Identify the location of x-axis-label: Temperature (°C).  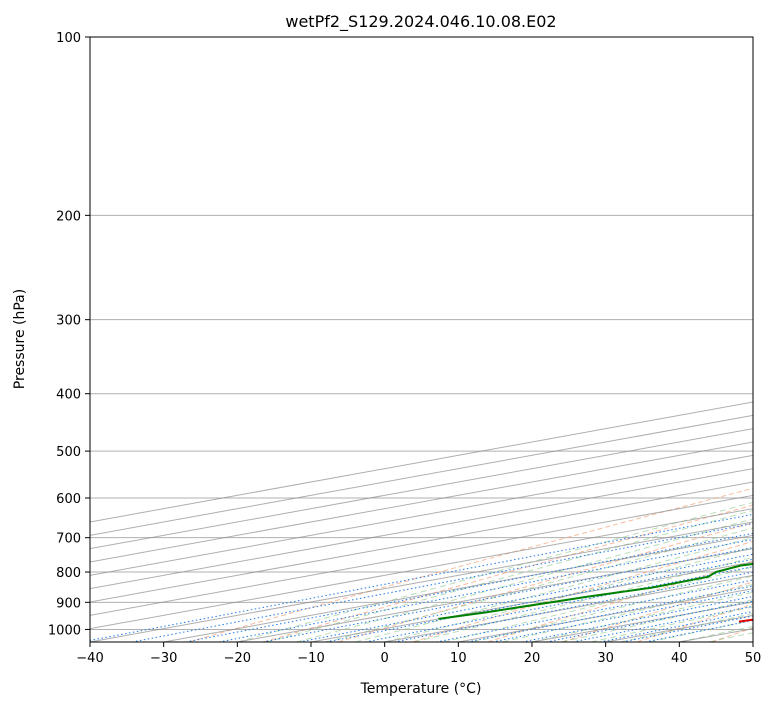
(421, 689).